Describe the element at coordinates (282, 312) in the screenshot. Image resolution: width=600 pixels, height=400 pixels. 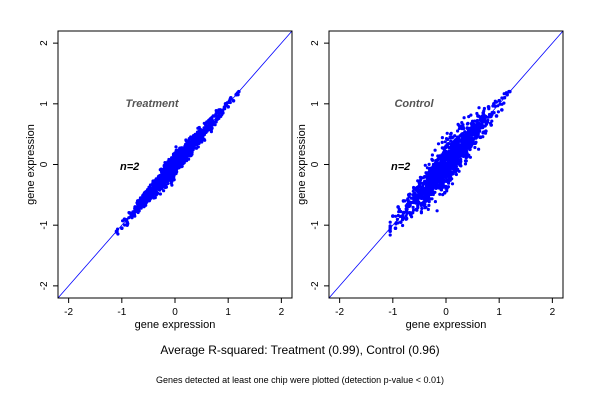
I see `x-tick-label: 2` at that location.